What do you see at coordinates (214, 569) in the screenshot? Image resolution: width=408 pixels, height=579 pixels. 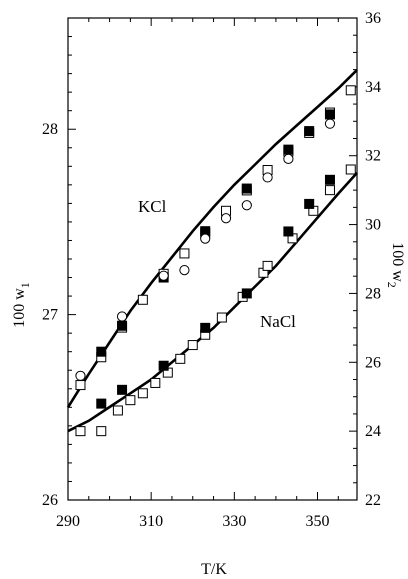 I see `x-axis-title: T/K` at bounding box center [214, 569].